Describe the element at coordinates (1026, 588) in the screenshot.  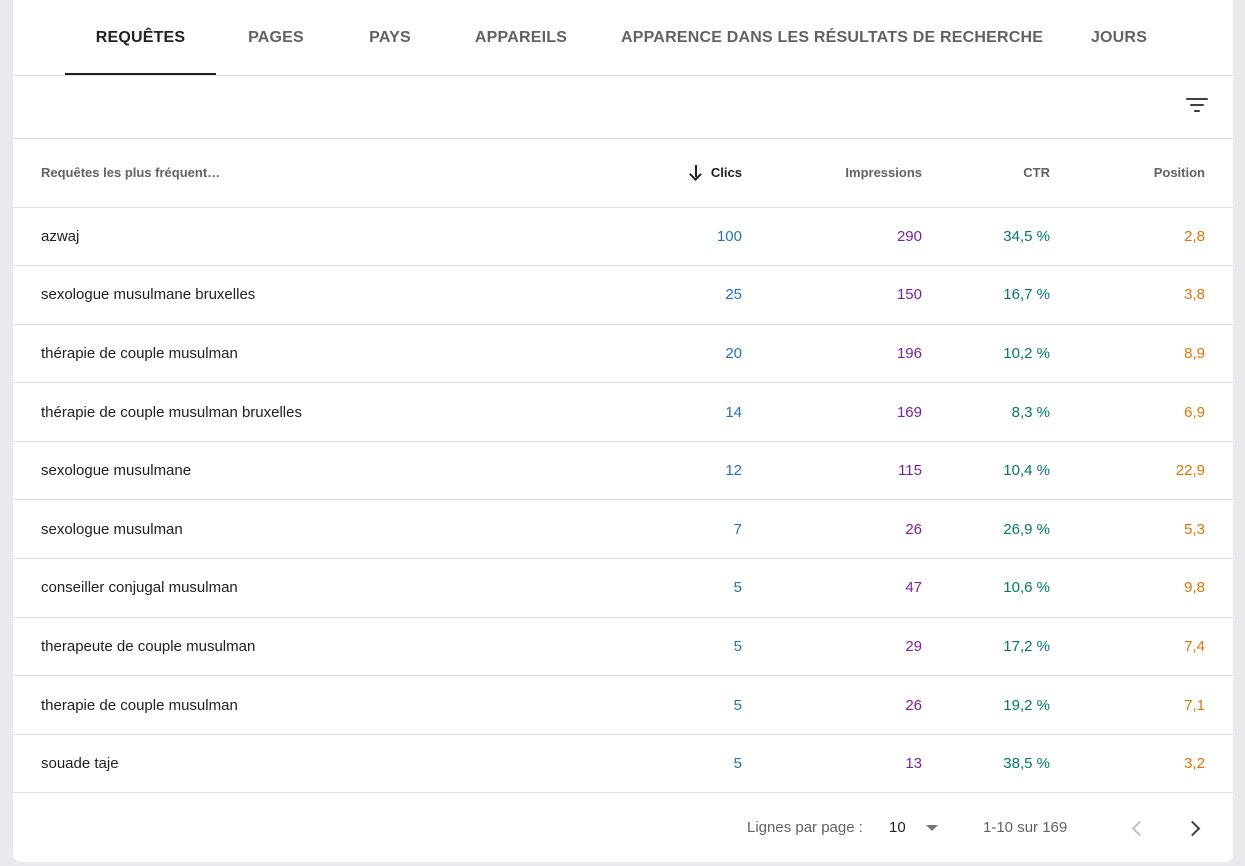
I see `row-ctr: 10,6 %` at that location.